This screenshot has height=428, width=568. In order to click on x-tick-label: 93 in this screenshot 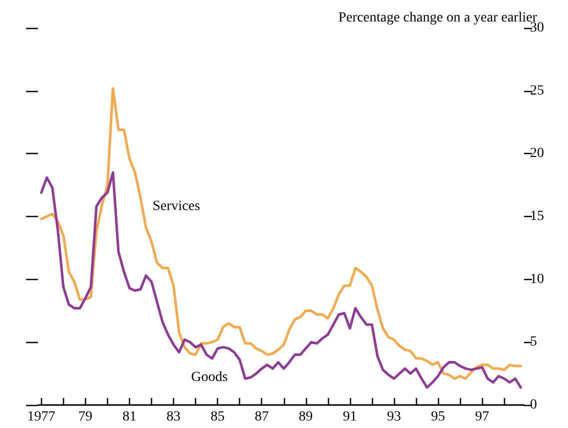, I will do `click(393, 417)`.